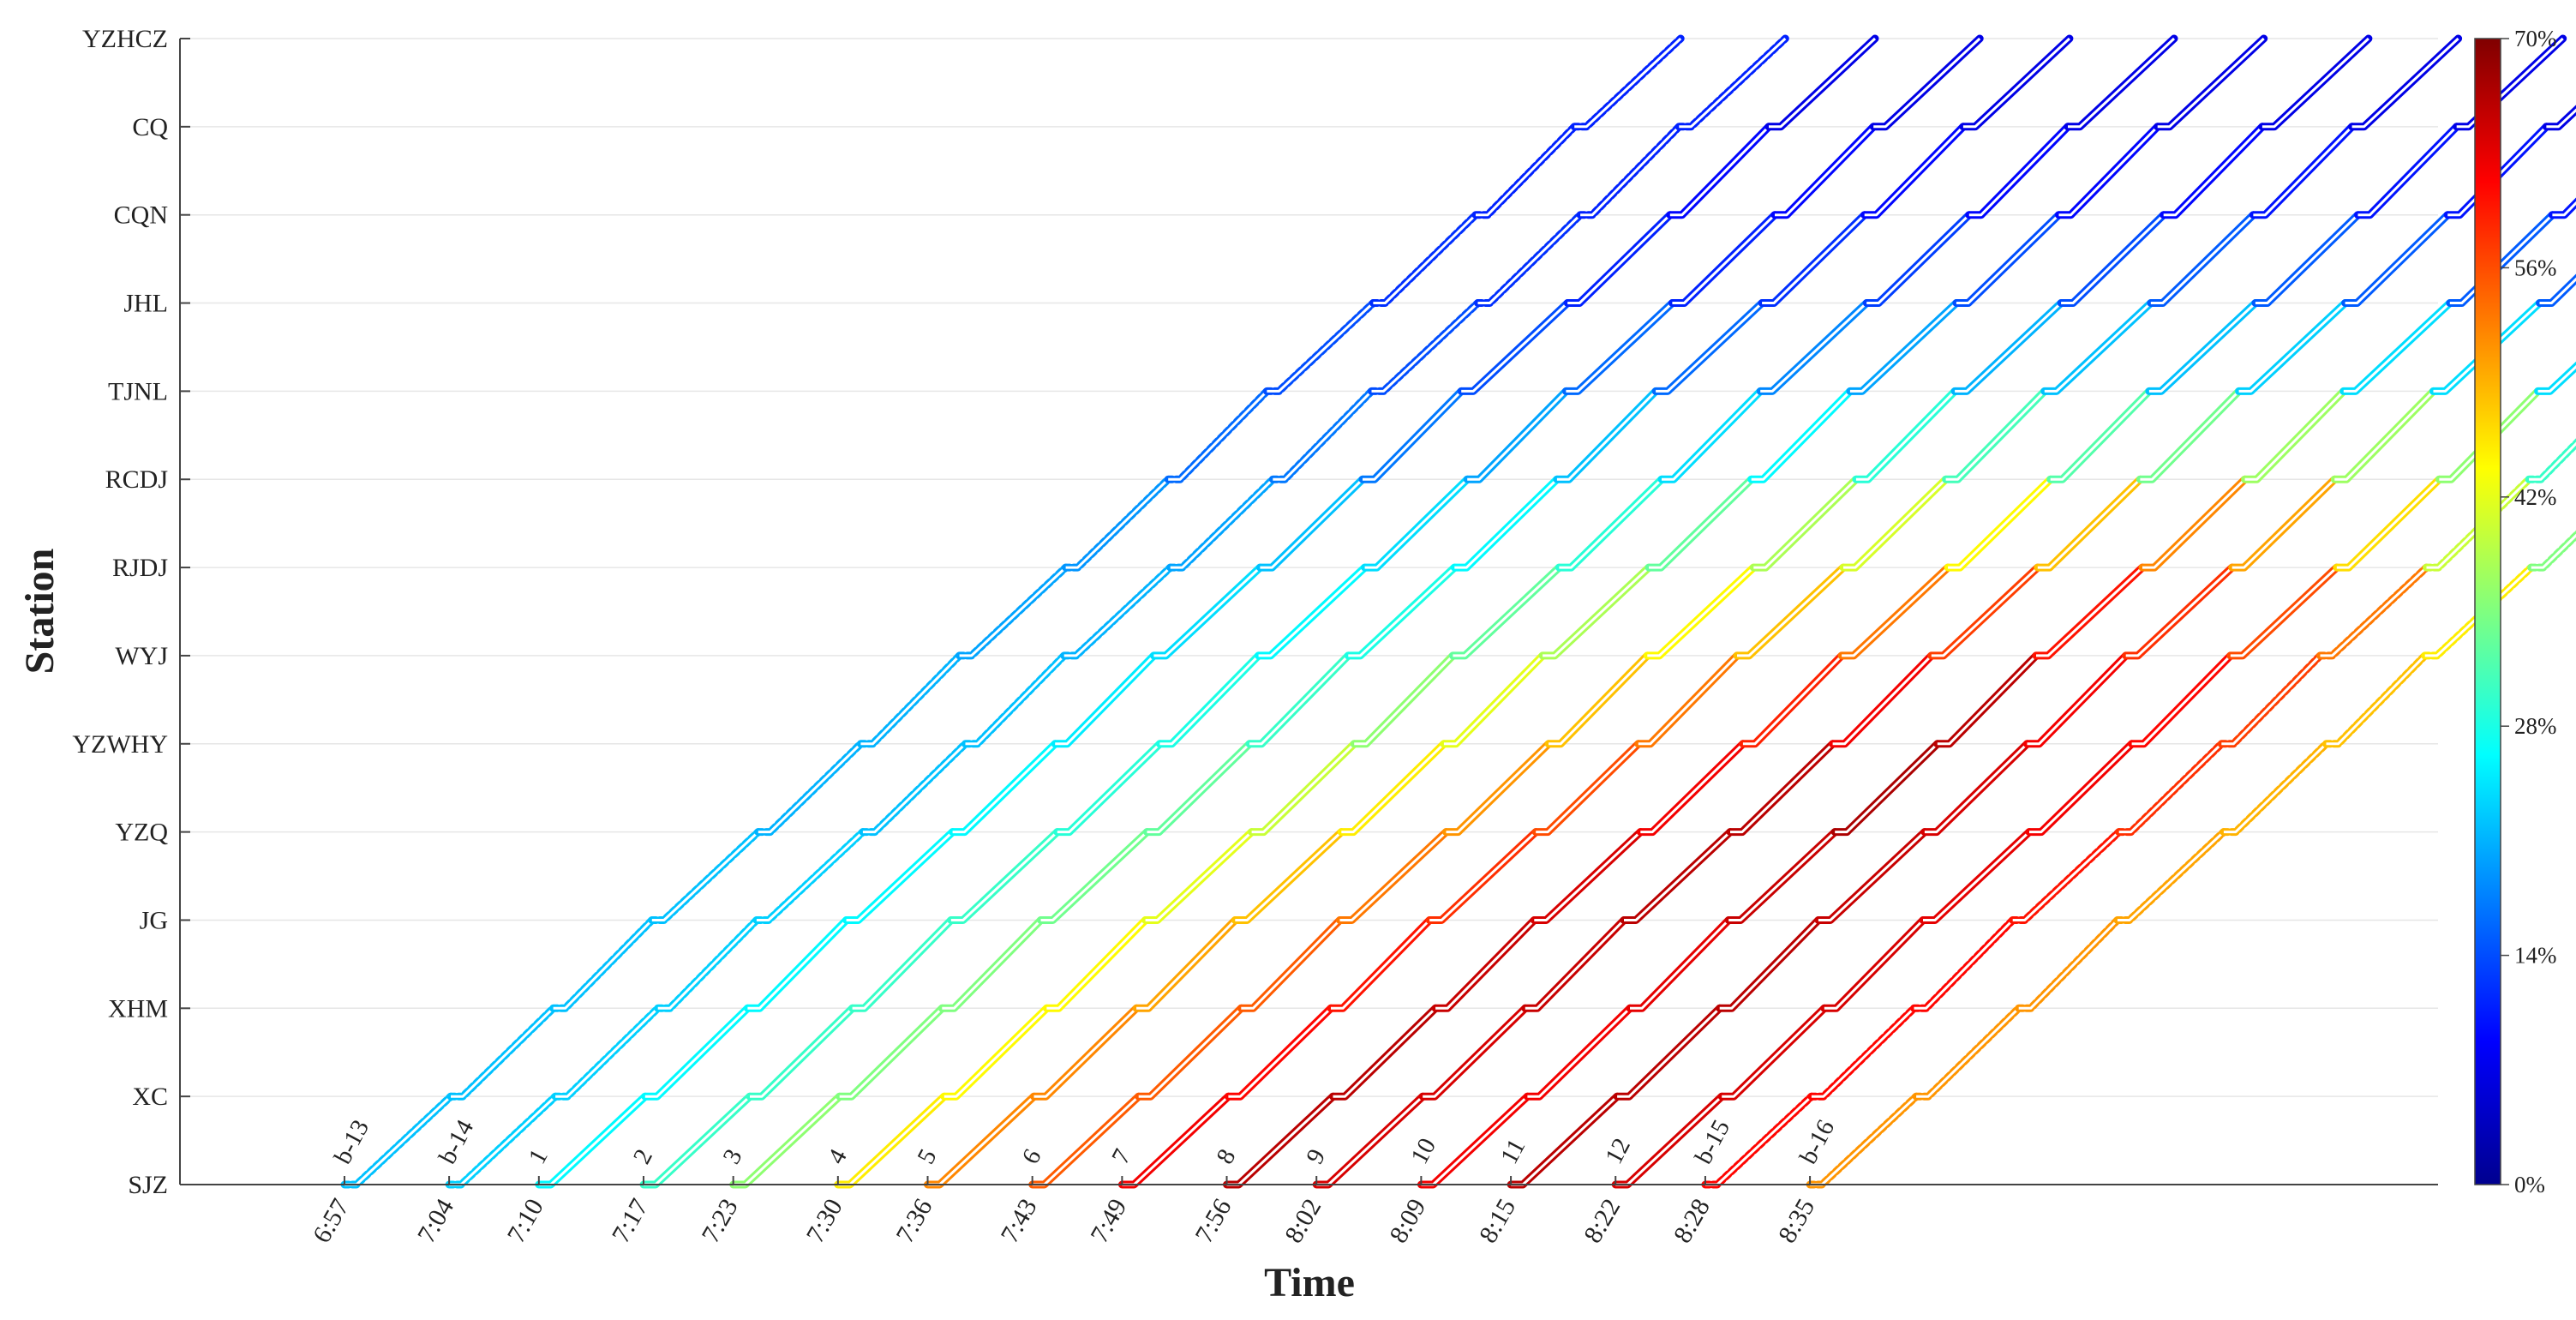 The width and height of the screenshot is (2576, 1320). I want to click on train-label-6: 6, so click(1032, 1156).